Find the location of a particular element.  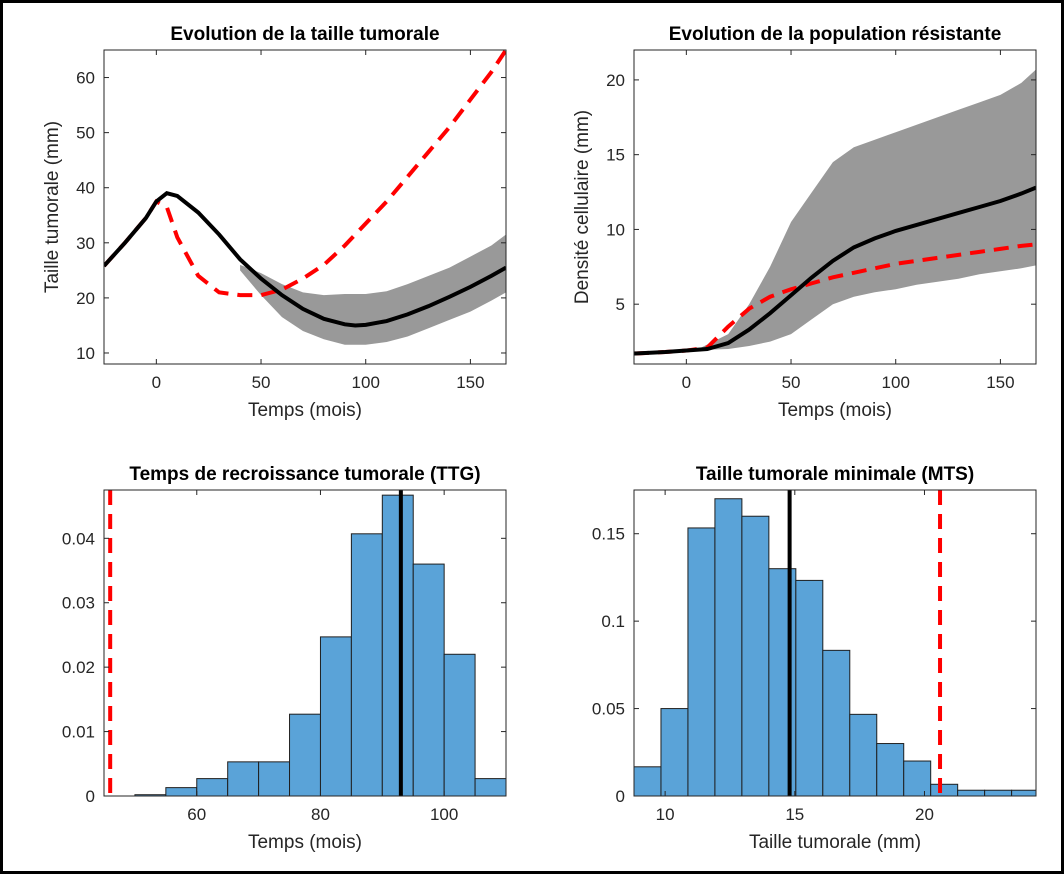

y-tick-label-3-0: 0 is located at coordinates (620, 796).